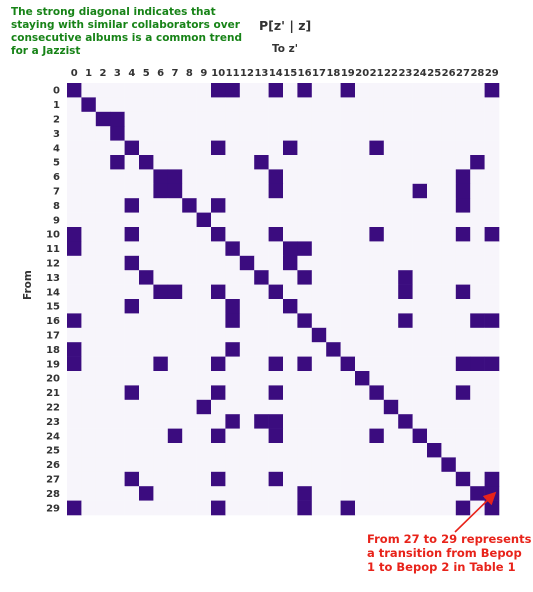  I want to click on y-tick-label: 14, so click(53, 292).